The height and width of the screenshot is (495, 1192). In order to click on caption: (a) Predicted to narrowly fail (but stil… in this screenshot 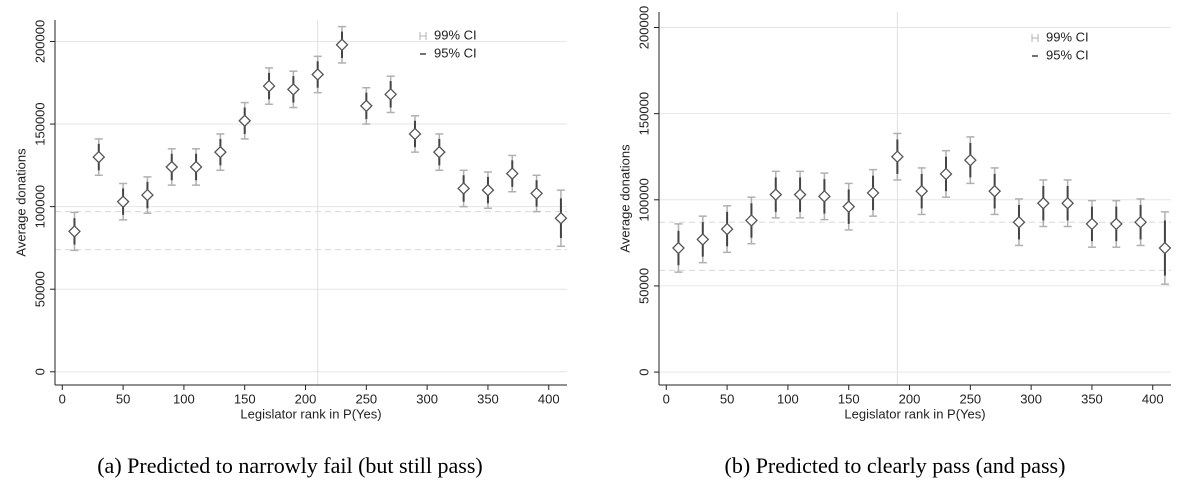, I will do `click(290, 465)`.